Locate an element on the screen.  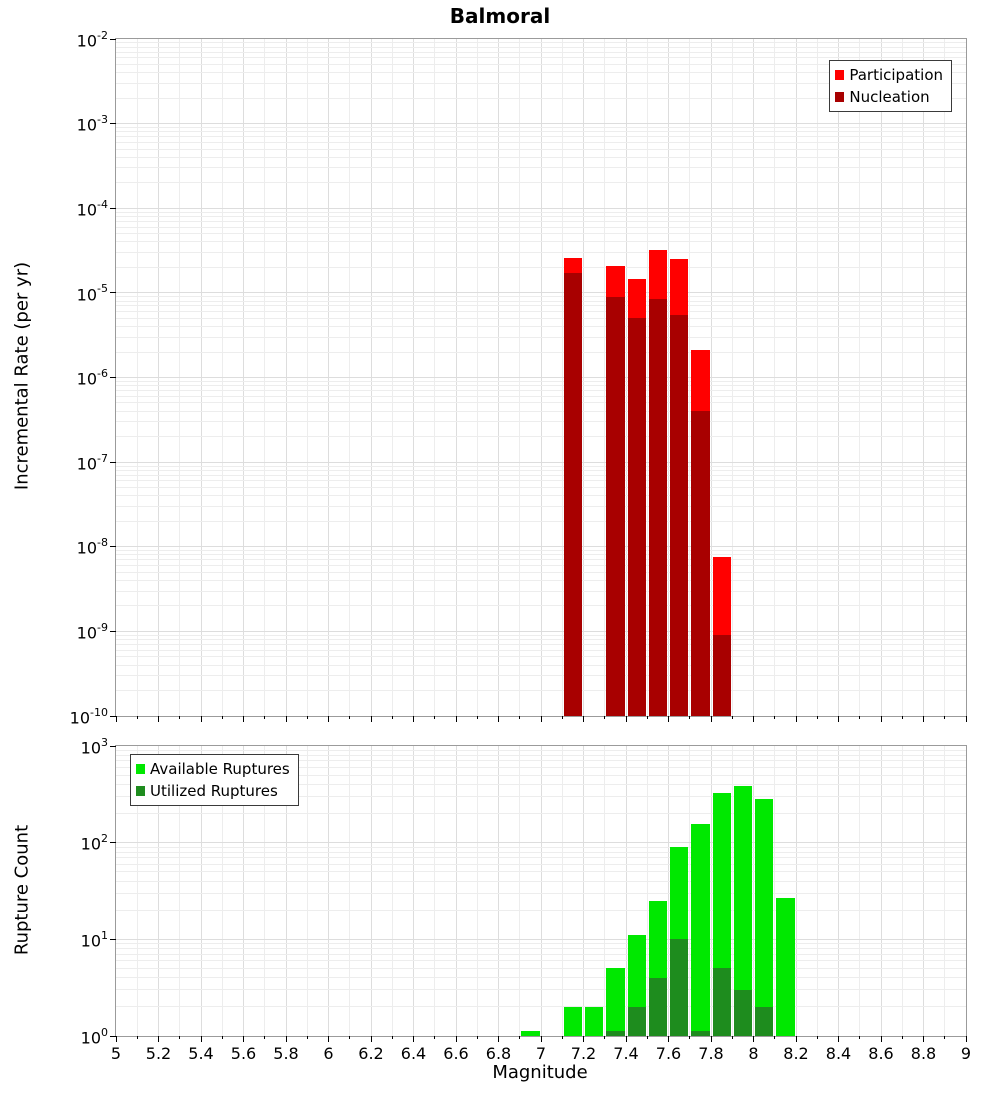
legend-label: Utilized Ruptures is located at coordinates (214, 791).